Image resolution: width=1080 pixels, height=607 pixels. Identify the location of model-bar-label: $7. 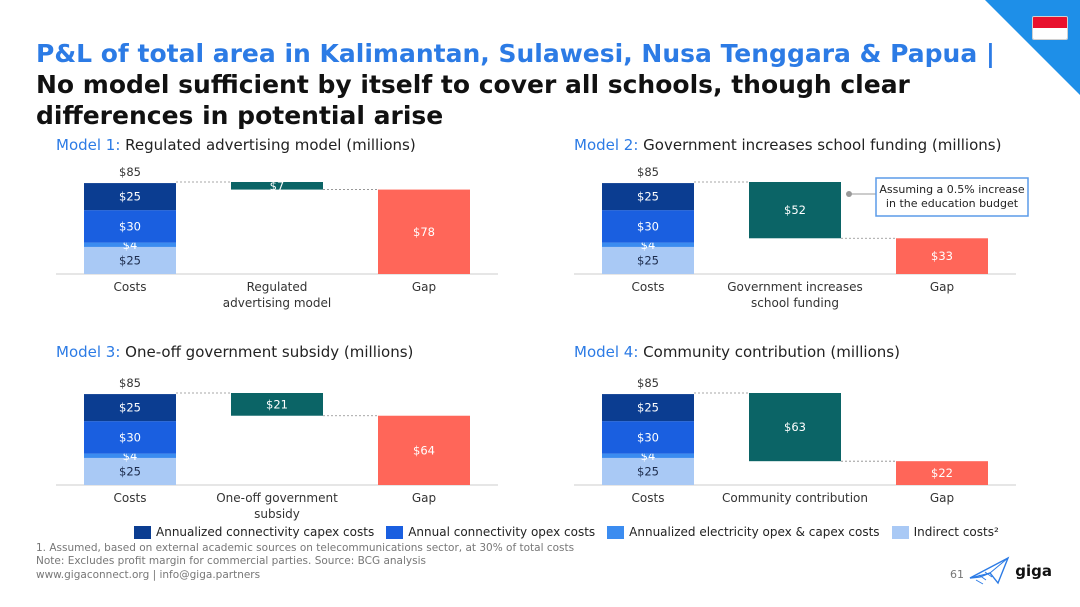
(277, 186).